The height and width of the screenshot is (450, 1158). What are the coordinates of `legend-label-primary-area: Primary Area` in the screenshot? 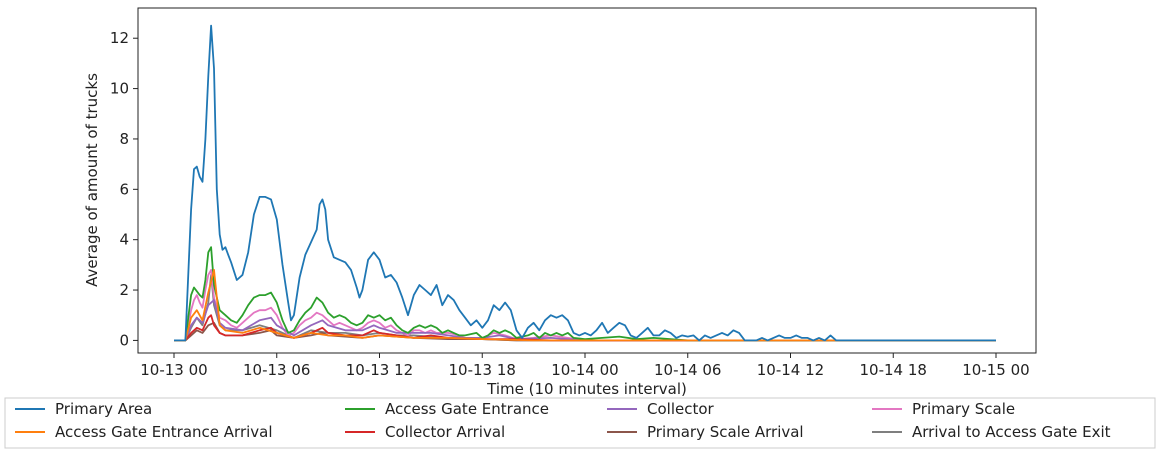 It's located at (103, 409).